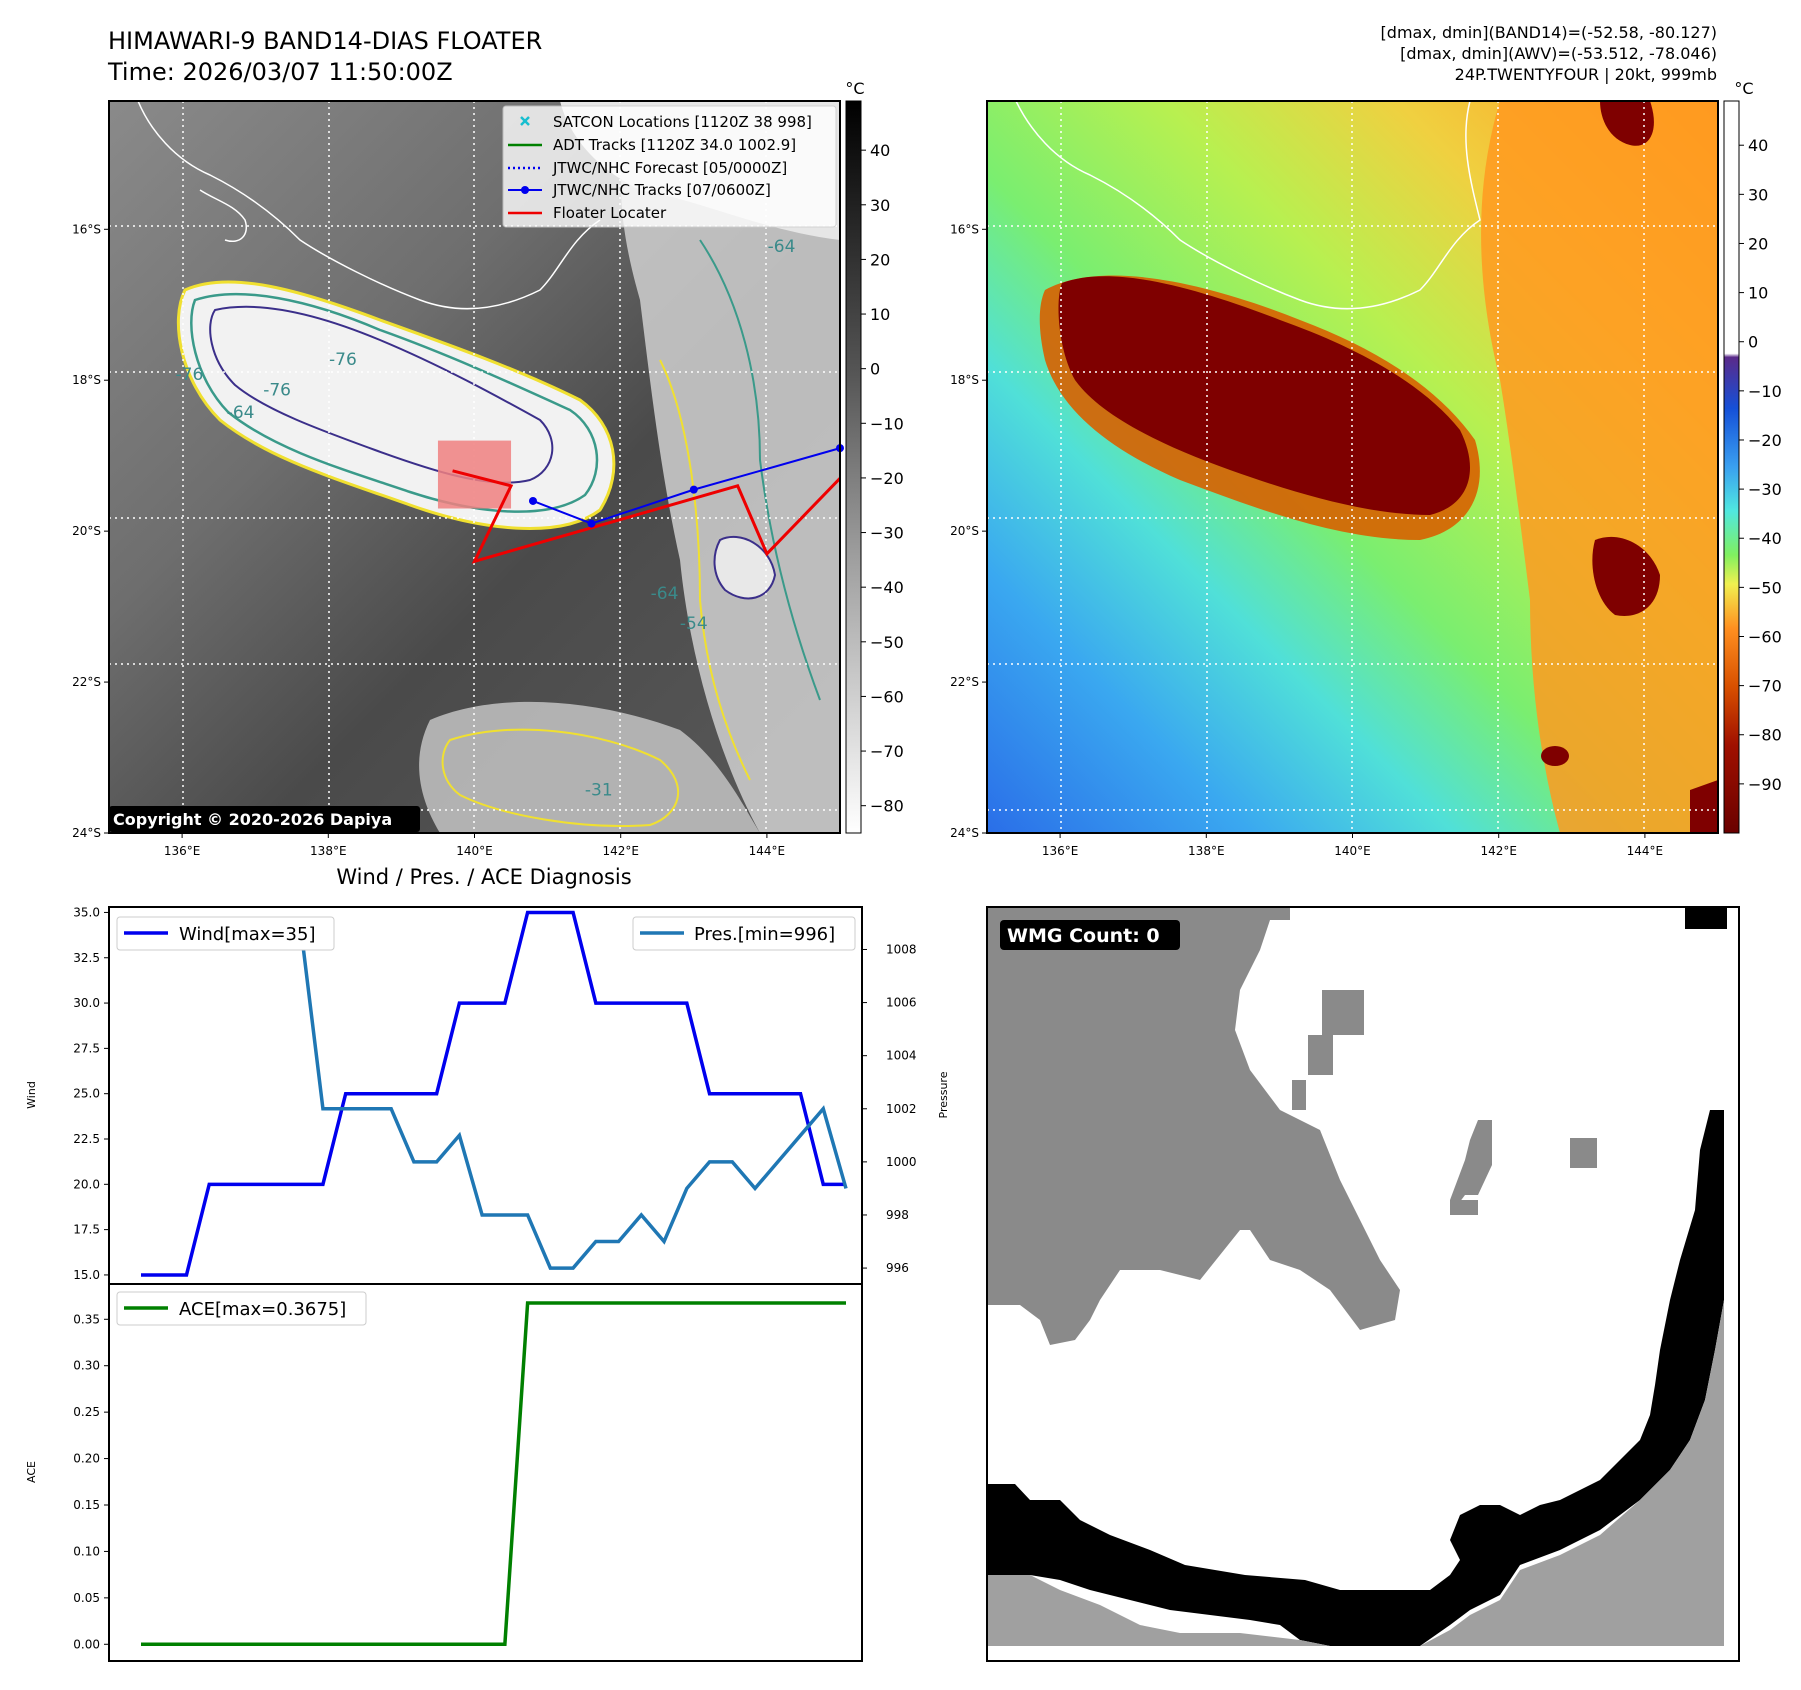 This screenshot has height=1690, width=1801. Describe the element at coordinates (853, 467) in the screenshot. I see `colorbar1` at that location.